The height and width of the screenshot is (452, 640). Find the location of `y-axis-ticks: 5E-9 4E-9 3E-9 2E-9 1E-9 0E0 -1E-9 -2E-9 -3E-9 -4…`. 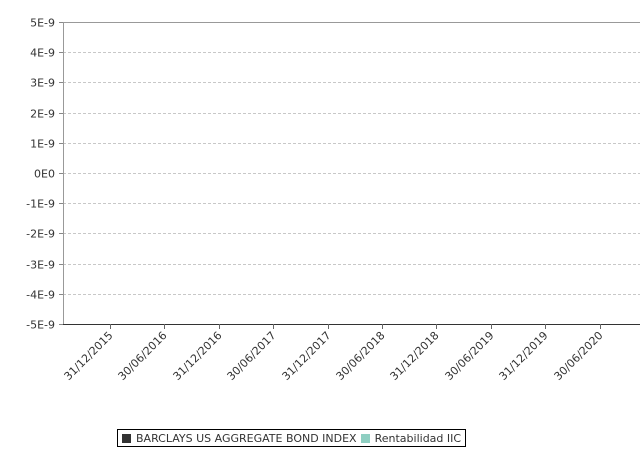

y-axis-ticks: 5E-9 4E-9 3E-9 2E-9 1E-9 0E0 -1E-9 -2E-9 -3E-9 -4… is located at coordinates (44, 174).